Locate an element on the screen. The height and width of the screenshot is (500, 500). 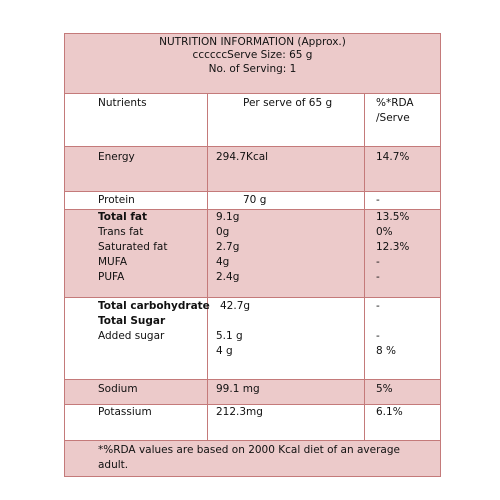
nutrient-value: 9.1g is located at coordinates (228, 217).